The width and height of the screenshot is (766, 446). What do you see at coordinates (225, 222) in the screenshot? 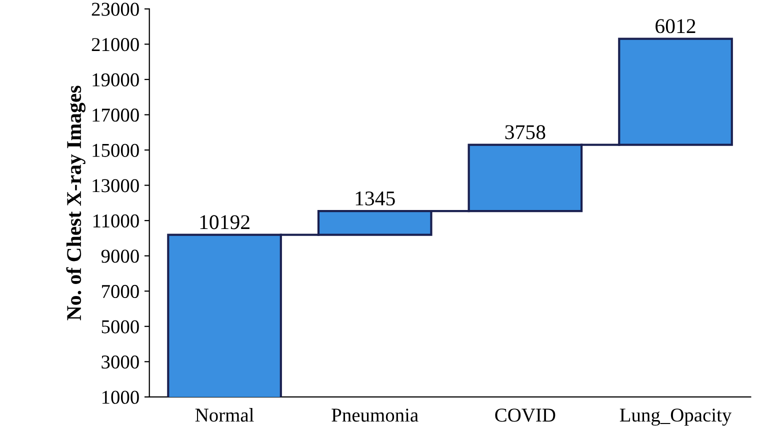
I see `data-label: 10192` at bounding box center [225, 222].